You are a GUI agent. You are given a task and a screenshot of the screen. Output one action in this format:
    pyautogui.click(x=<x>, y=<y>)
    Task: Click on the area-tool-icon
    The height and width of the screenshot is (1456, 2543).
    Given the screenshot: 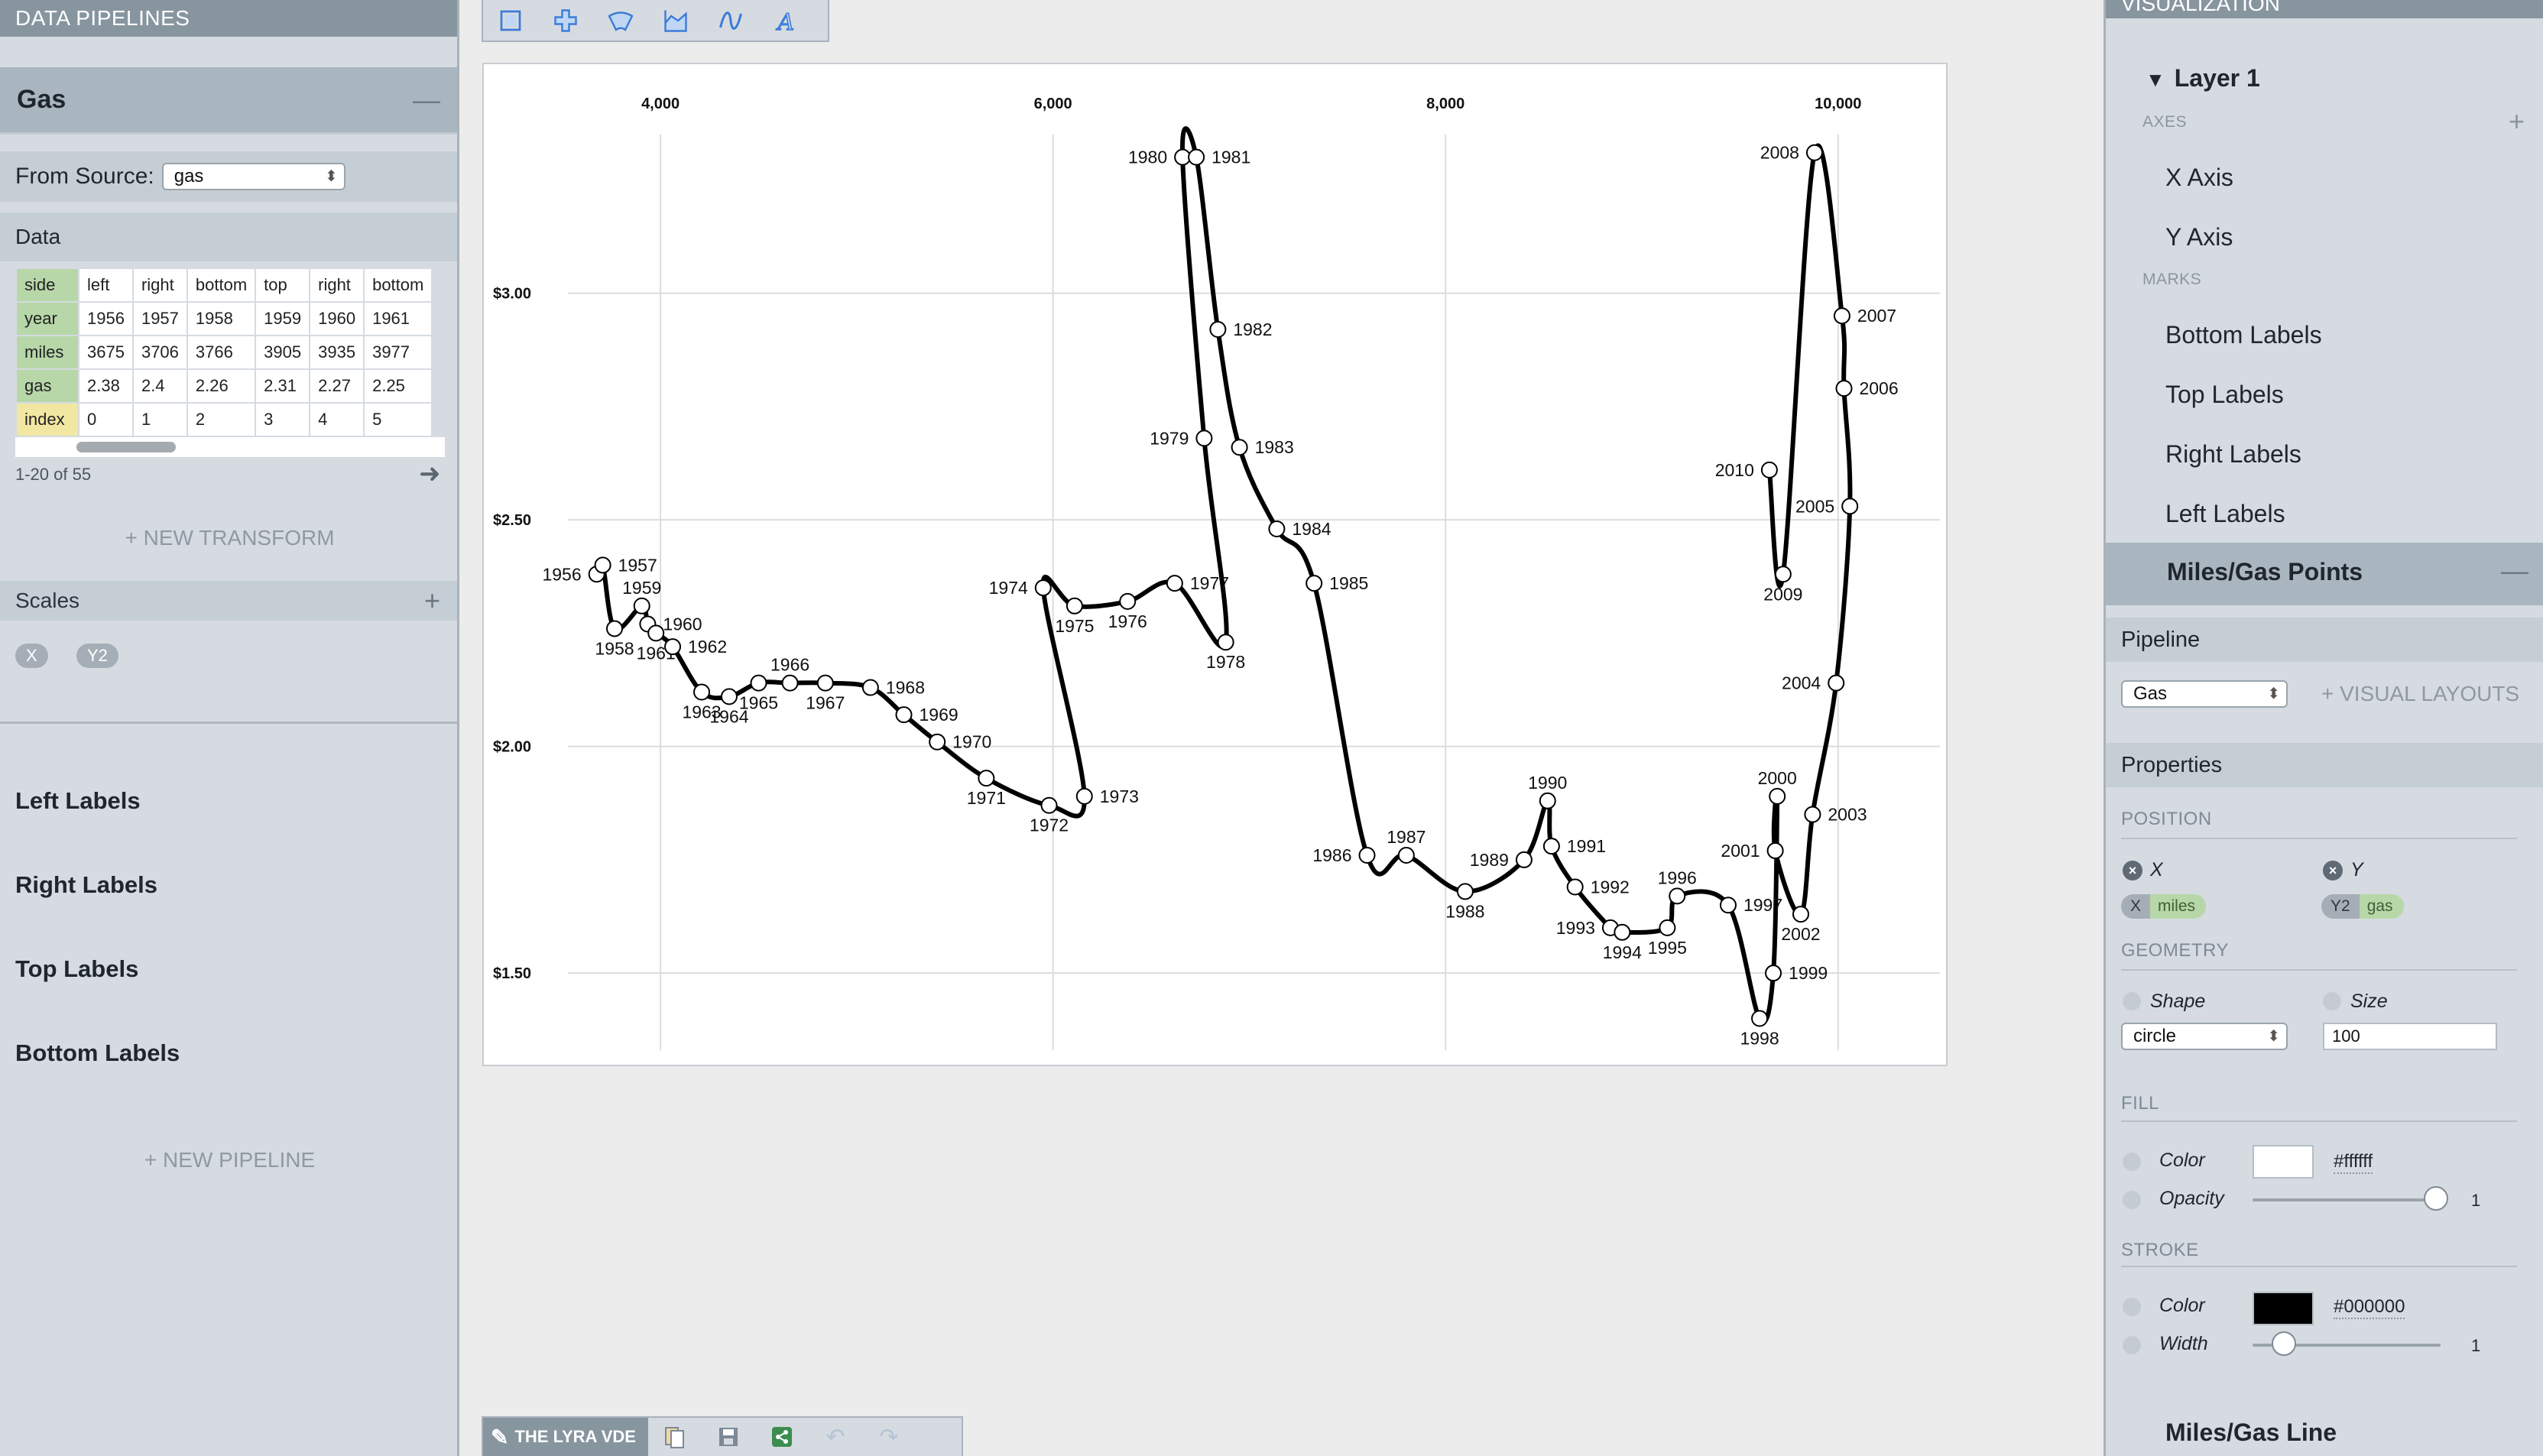 What is the action you would take?
    pyautogui.click(x=676, y=20)
    